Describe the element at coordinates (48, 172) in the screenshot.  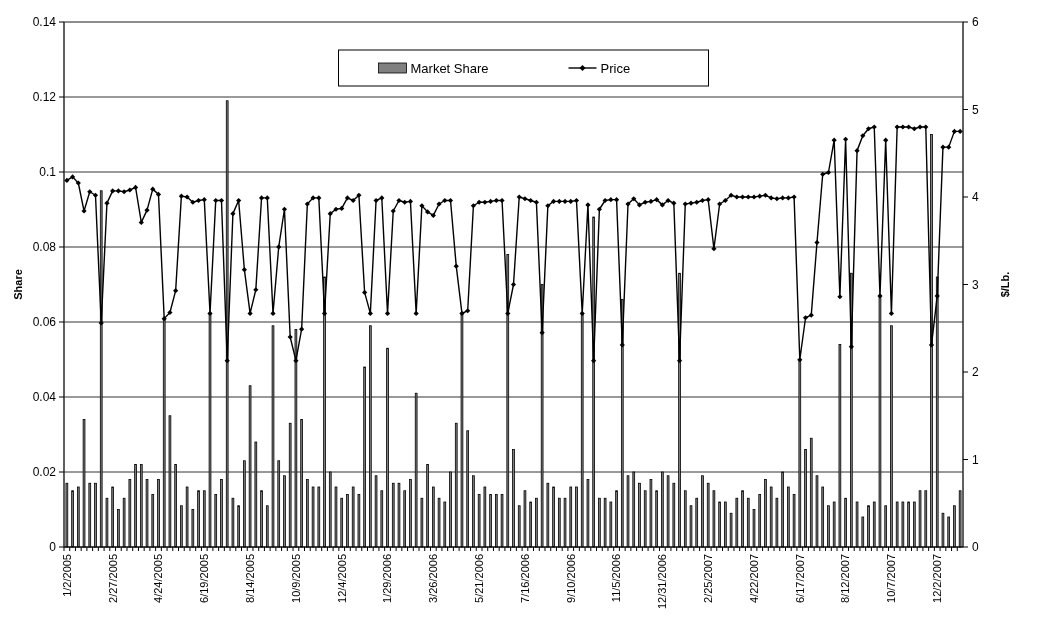
I see `y-tick-label: 0.1` at that location.